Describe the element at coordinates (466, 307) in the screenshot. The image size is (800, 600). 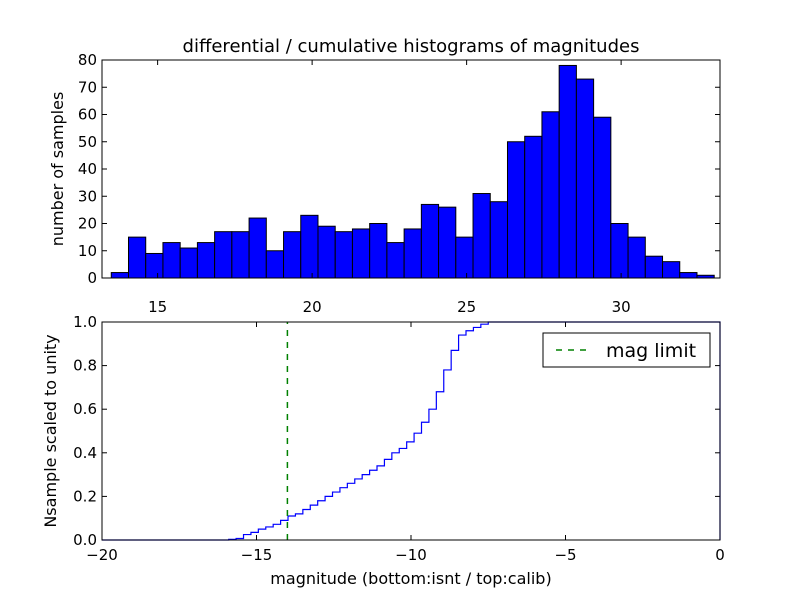
I see `histogram-x-tick-label: 25` at that location.